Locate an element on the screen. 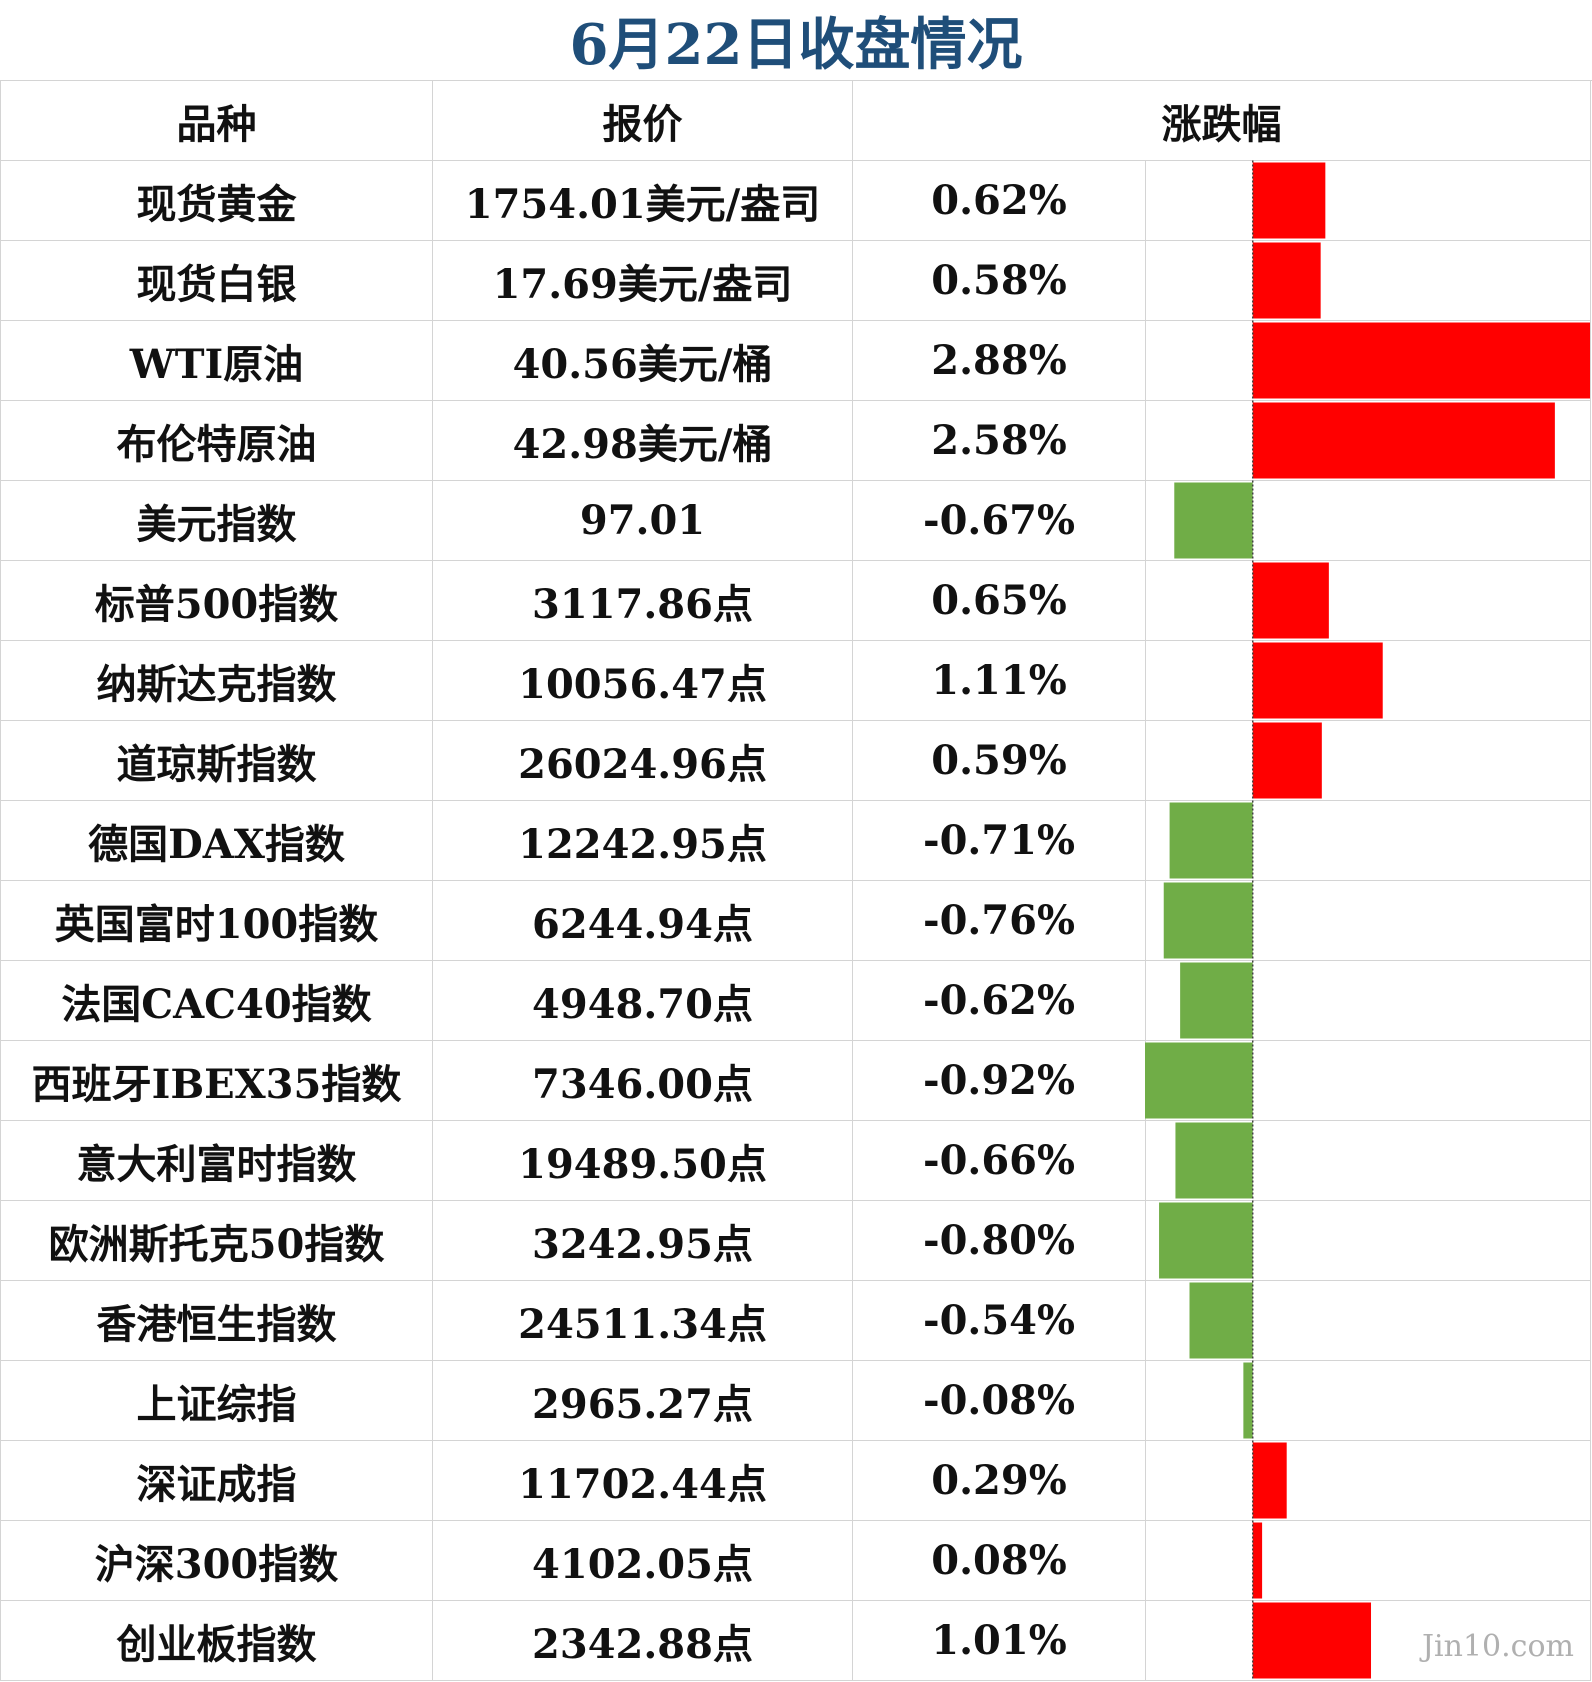 Image resolution: width=1592 pixels, height=1682 pixels. instrument-price: 4948.70点 is located at coordinates (642, 1000).